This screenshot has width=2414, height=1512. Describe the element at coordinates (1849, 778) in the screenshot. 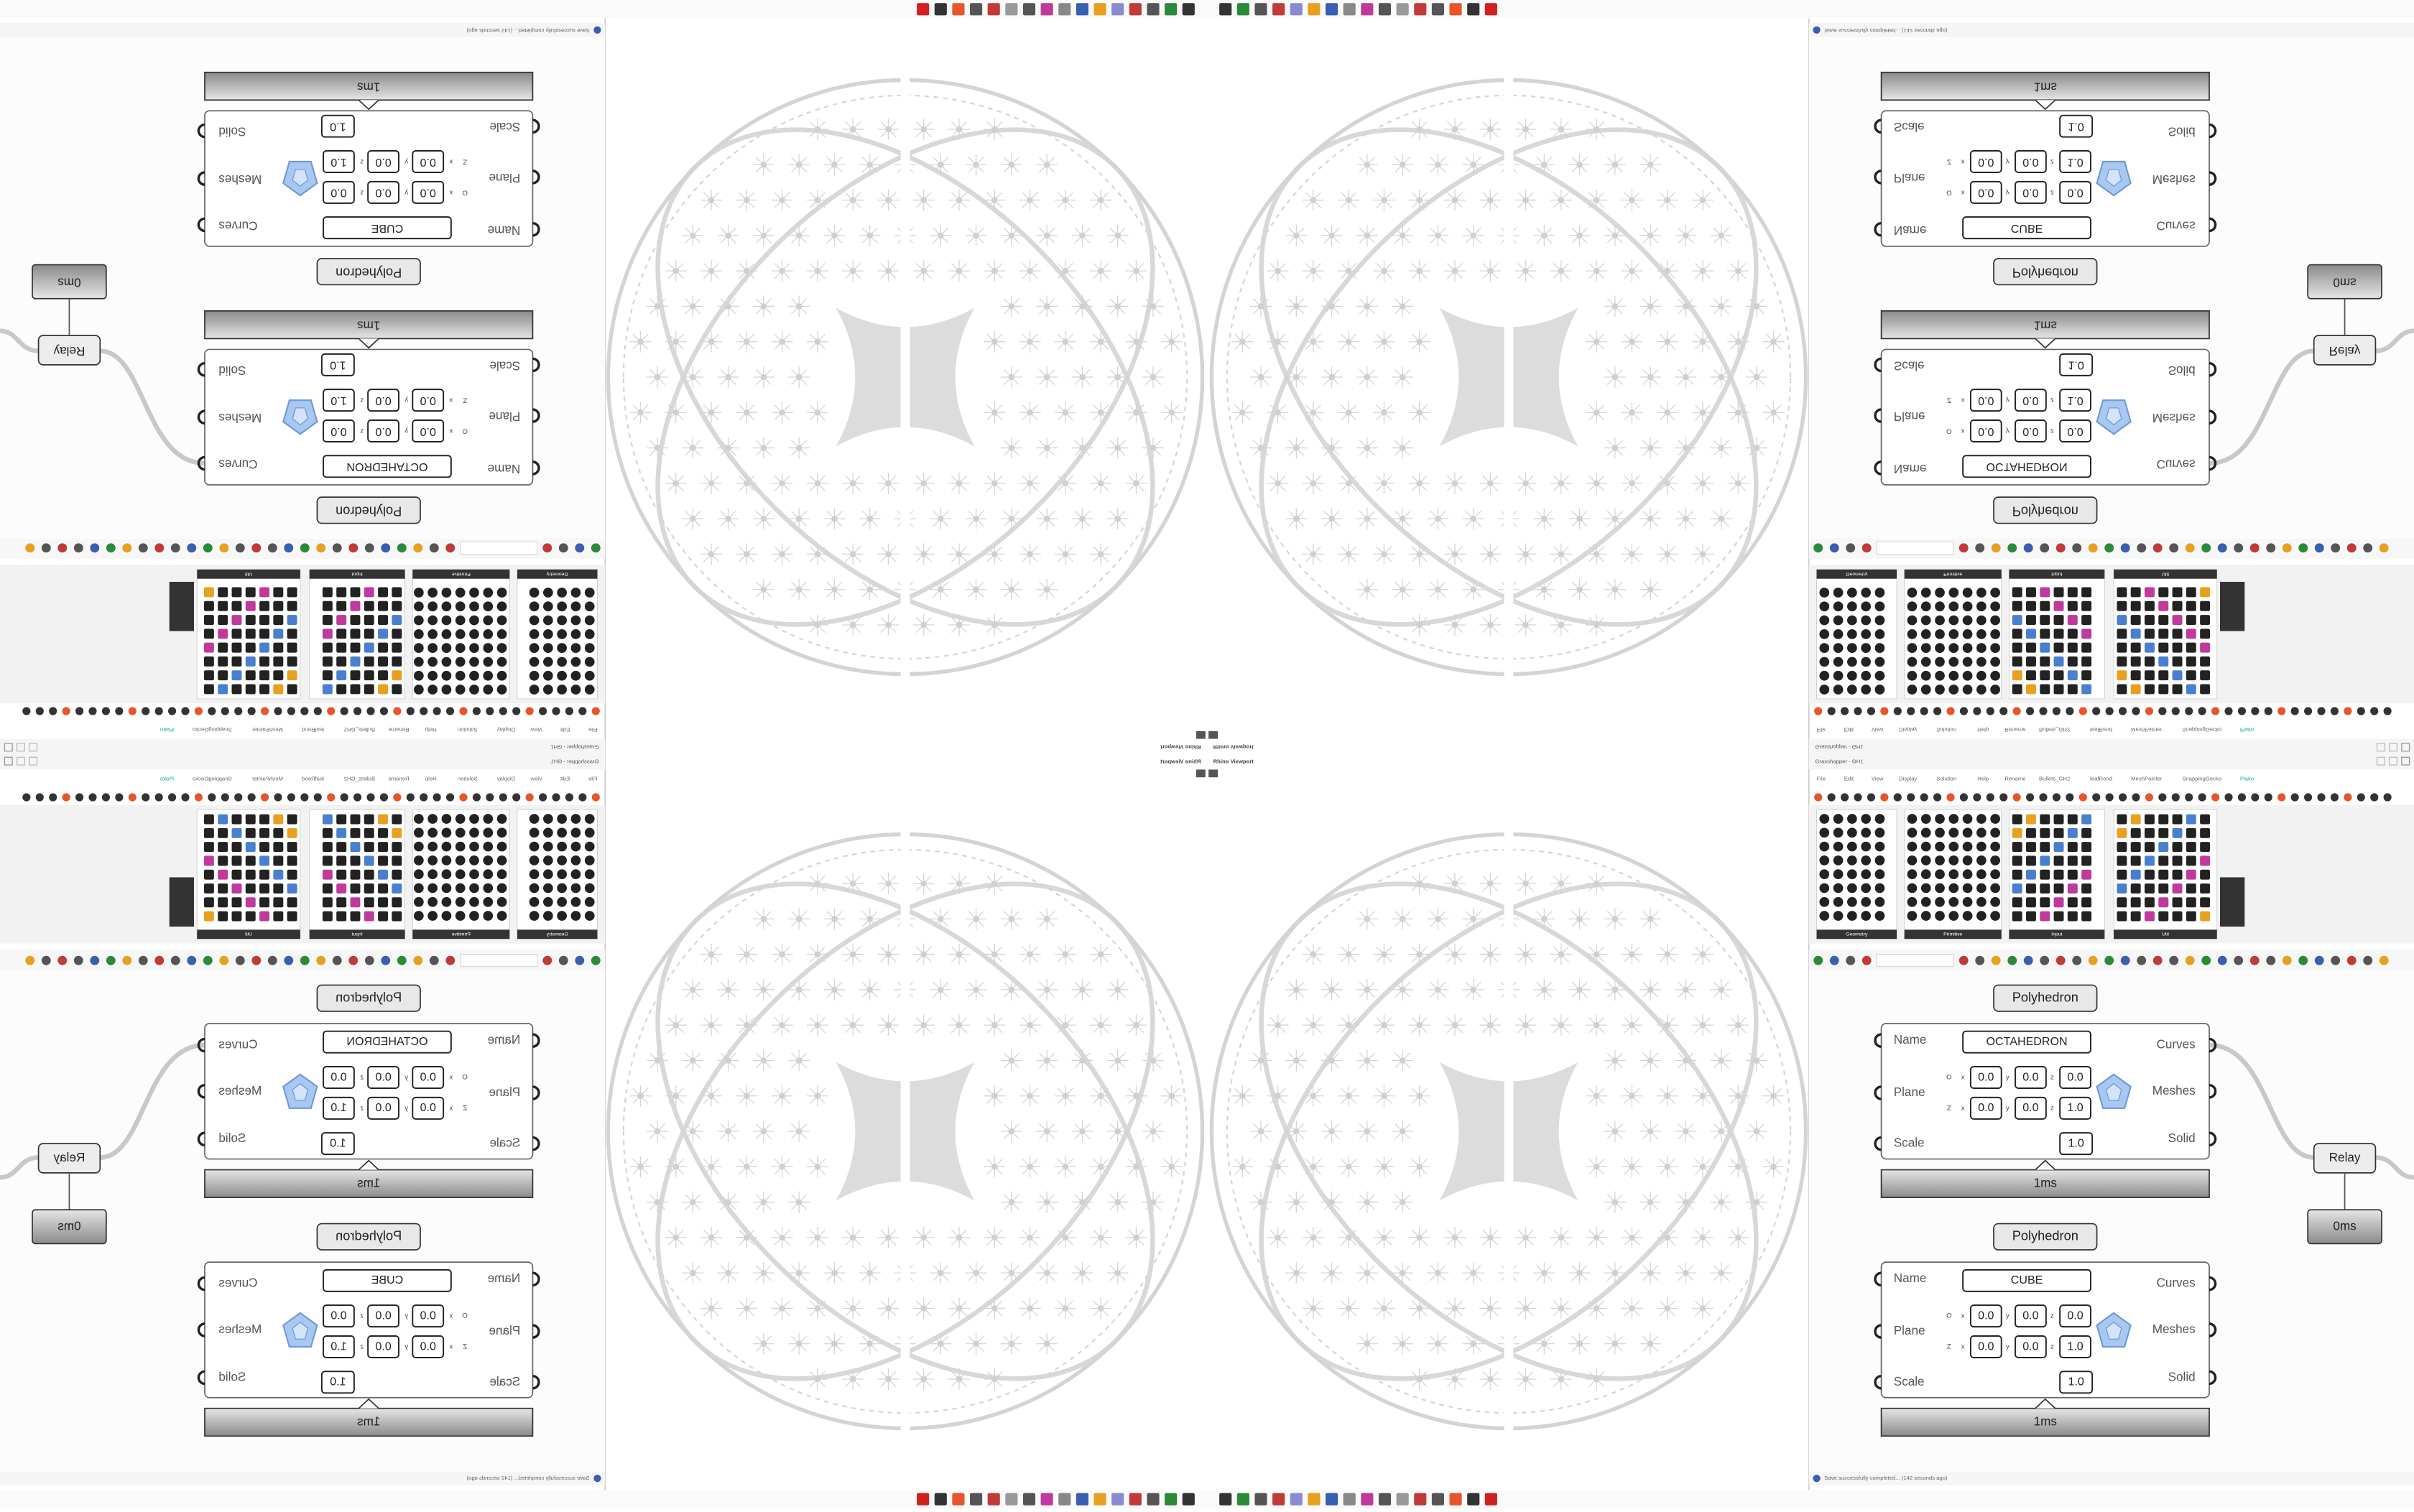

I see `menu-item: Edit` at that location.